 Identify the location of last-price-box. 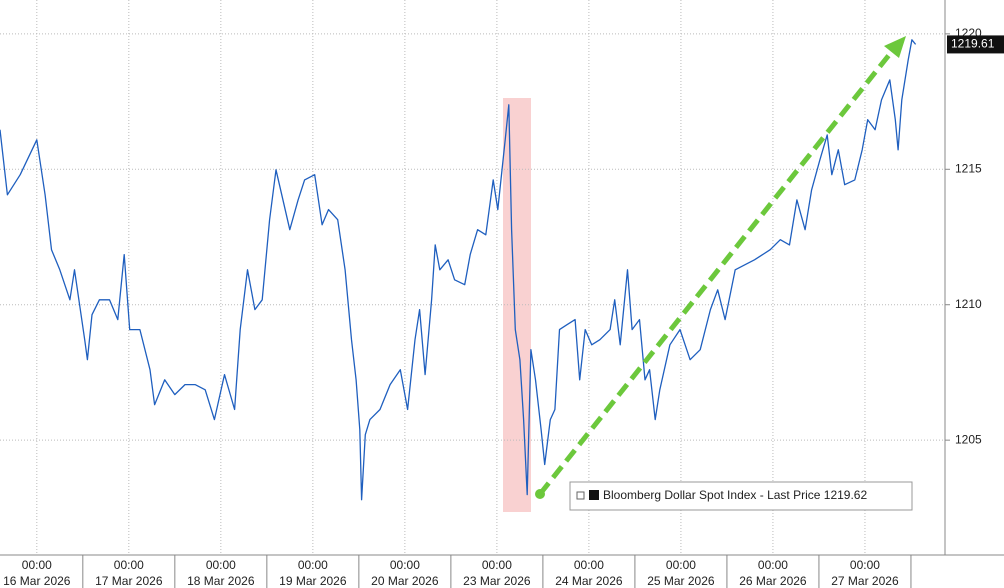
(975, 44).